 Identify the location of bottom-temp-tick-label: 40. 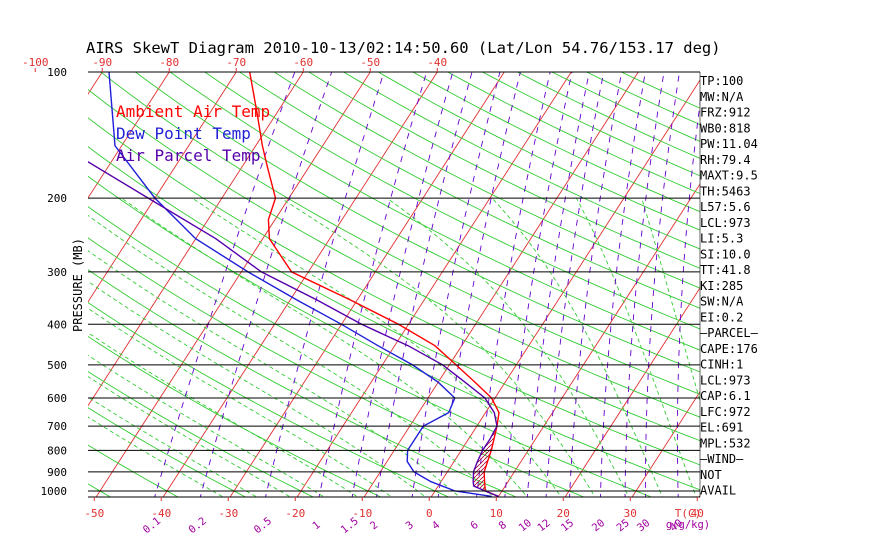
(697, 513).